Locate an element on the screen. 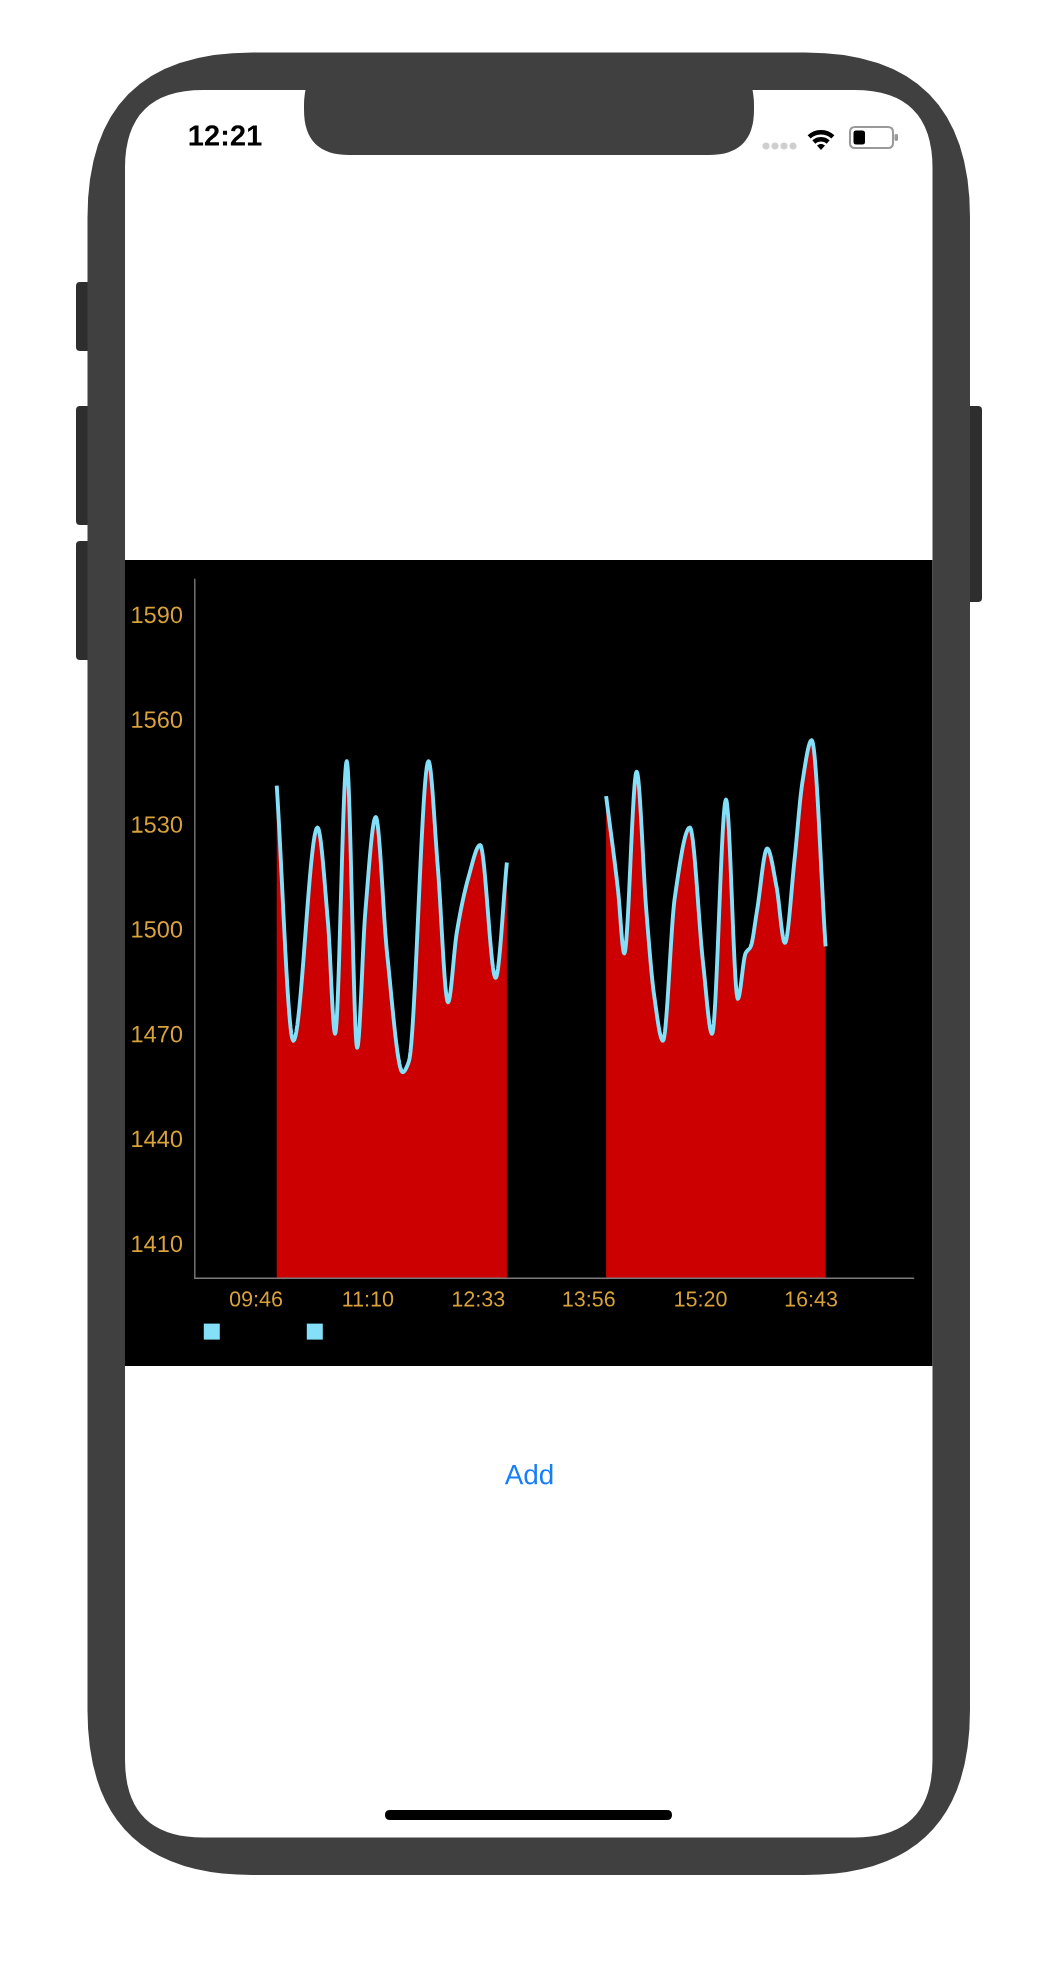  y-tick-label: 1590 is located at coordinates (157, 615).